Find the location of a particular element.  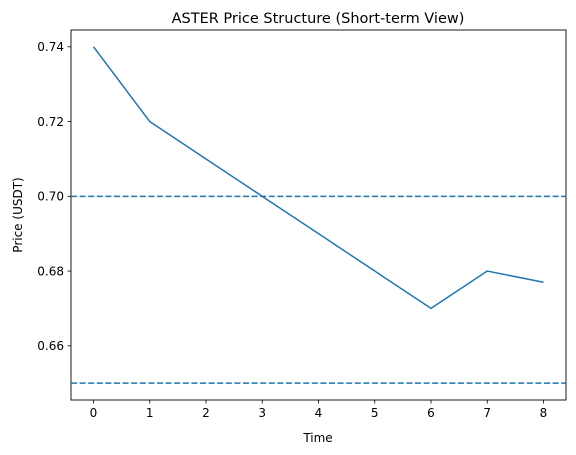

y-tick-label: 0.68 is located at coordinates (50, 271).